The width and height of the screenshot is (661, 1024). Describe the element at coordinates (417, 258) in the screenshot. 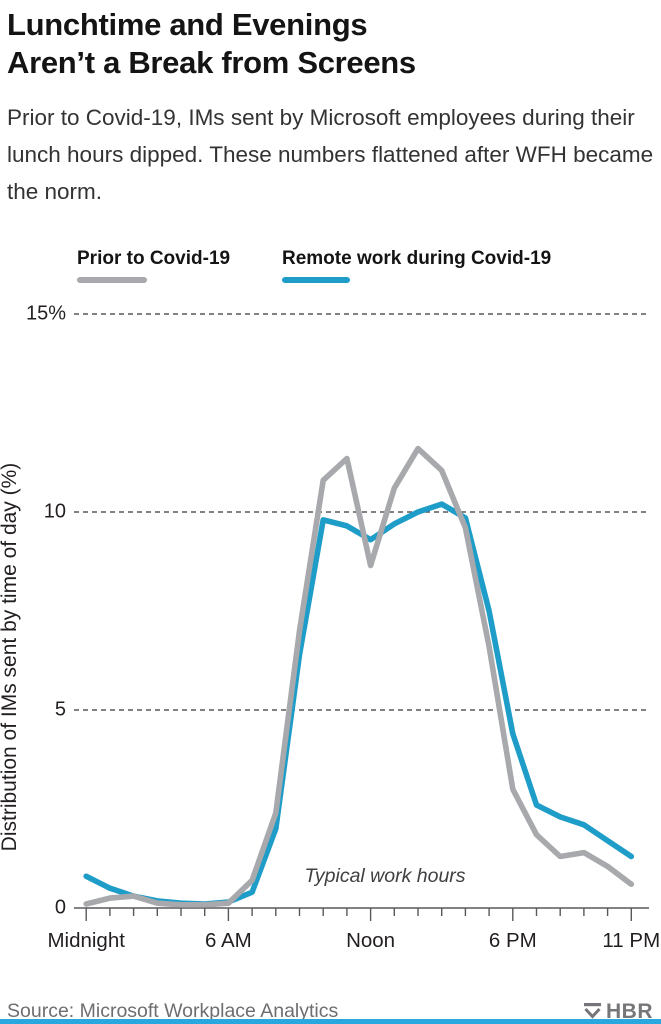

I see `legend-label: Remote work during Covid-19` at that location.